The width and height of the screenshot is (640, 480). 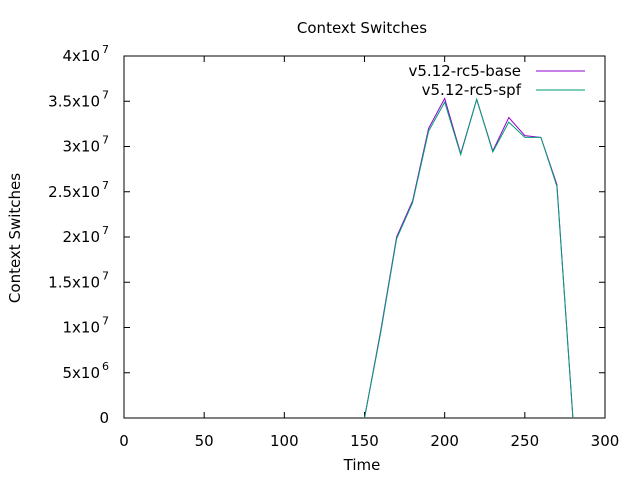 I want to click on y-tick-mantissa: 0, so click(x=104, y=418).